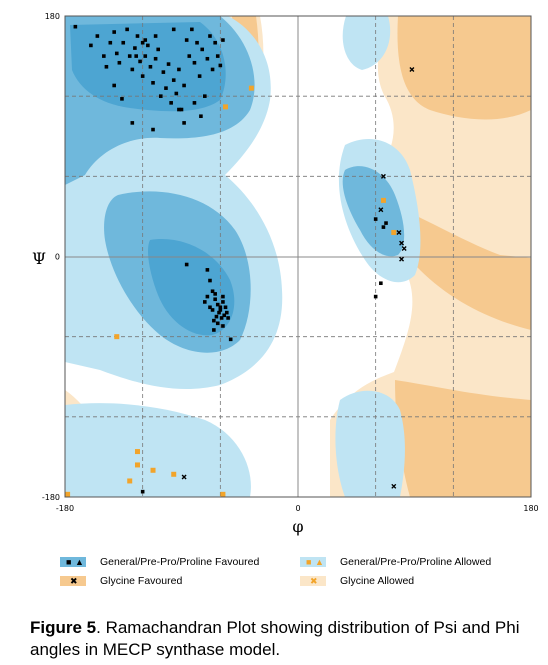 The width and height of the screenshot is (548, 665). I want to click on swatch-general-favoured: ■ ▲, so click(73, 562).